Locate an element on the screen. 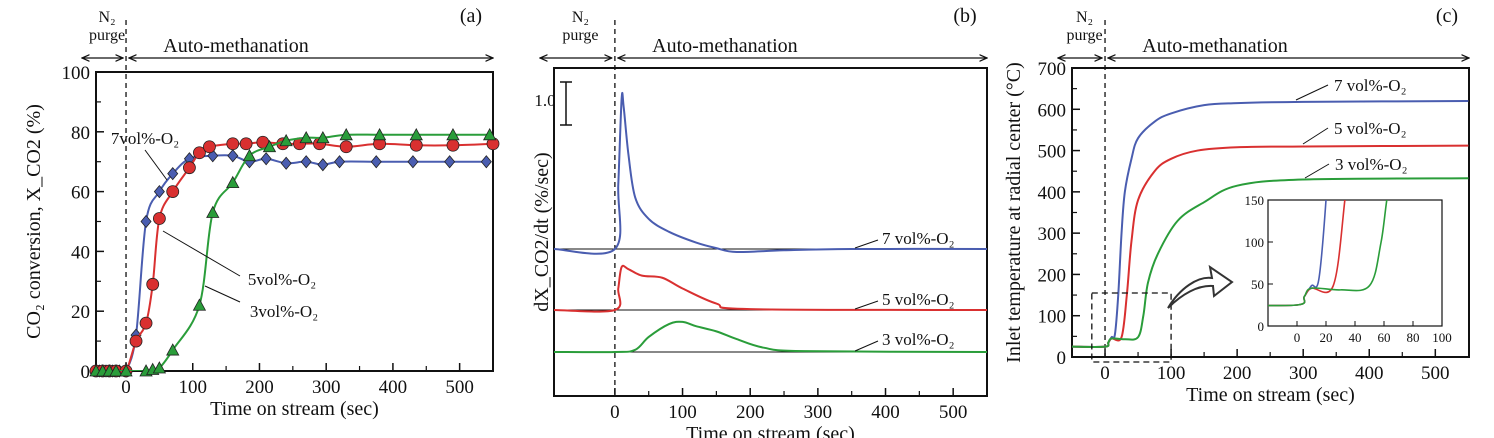 The height and width of the screenshot is (438, 1494). zoom-arrow-icon is located at coordinates (1200, 286).